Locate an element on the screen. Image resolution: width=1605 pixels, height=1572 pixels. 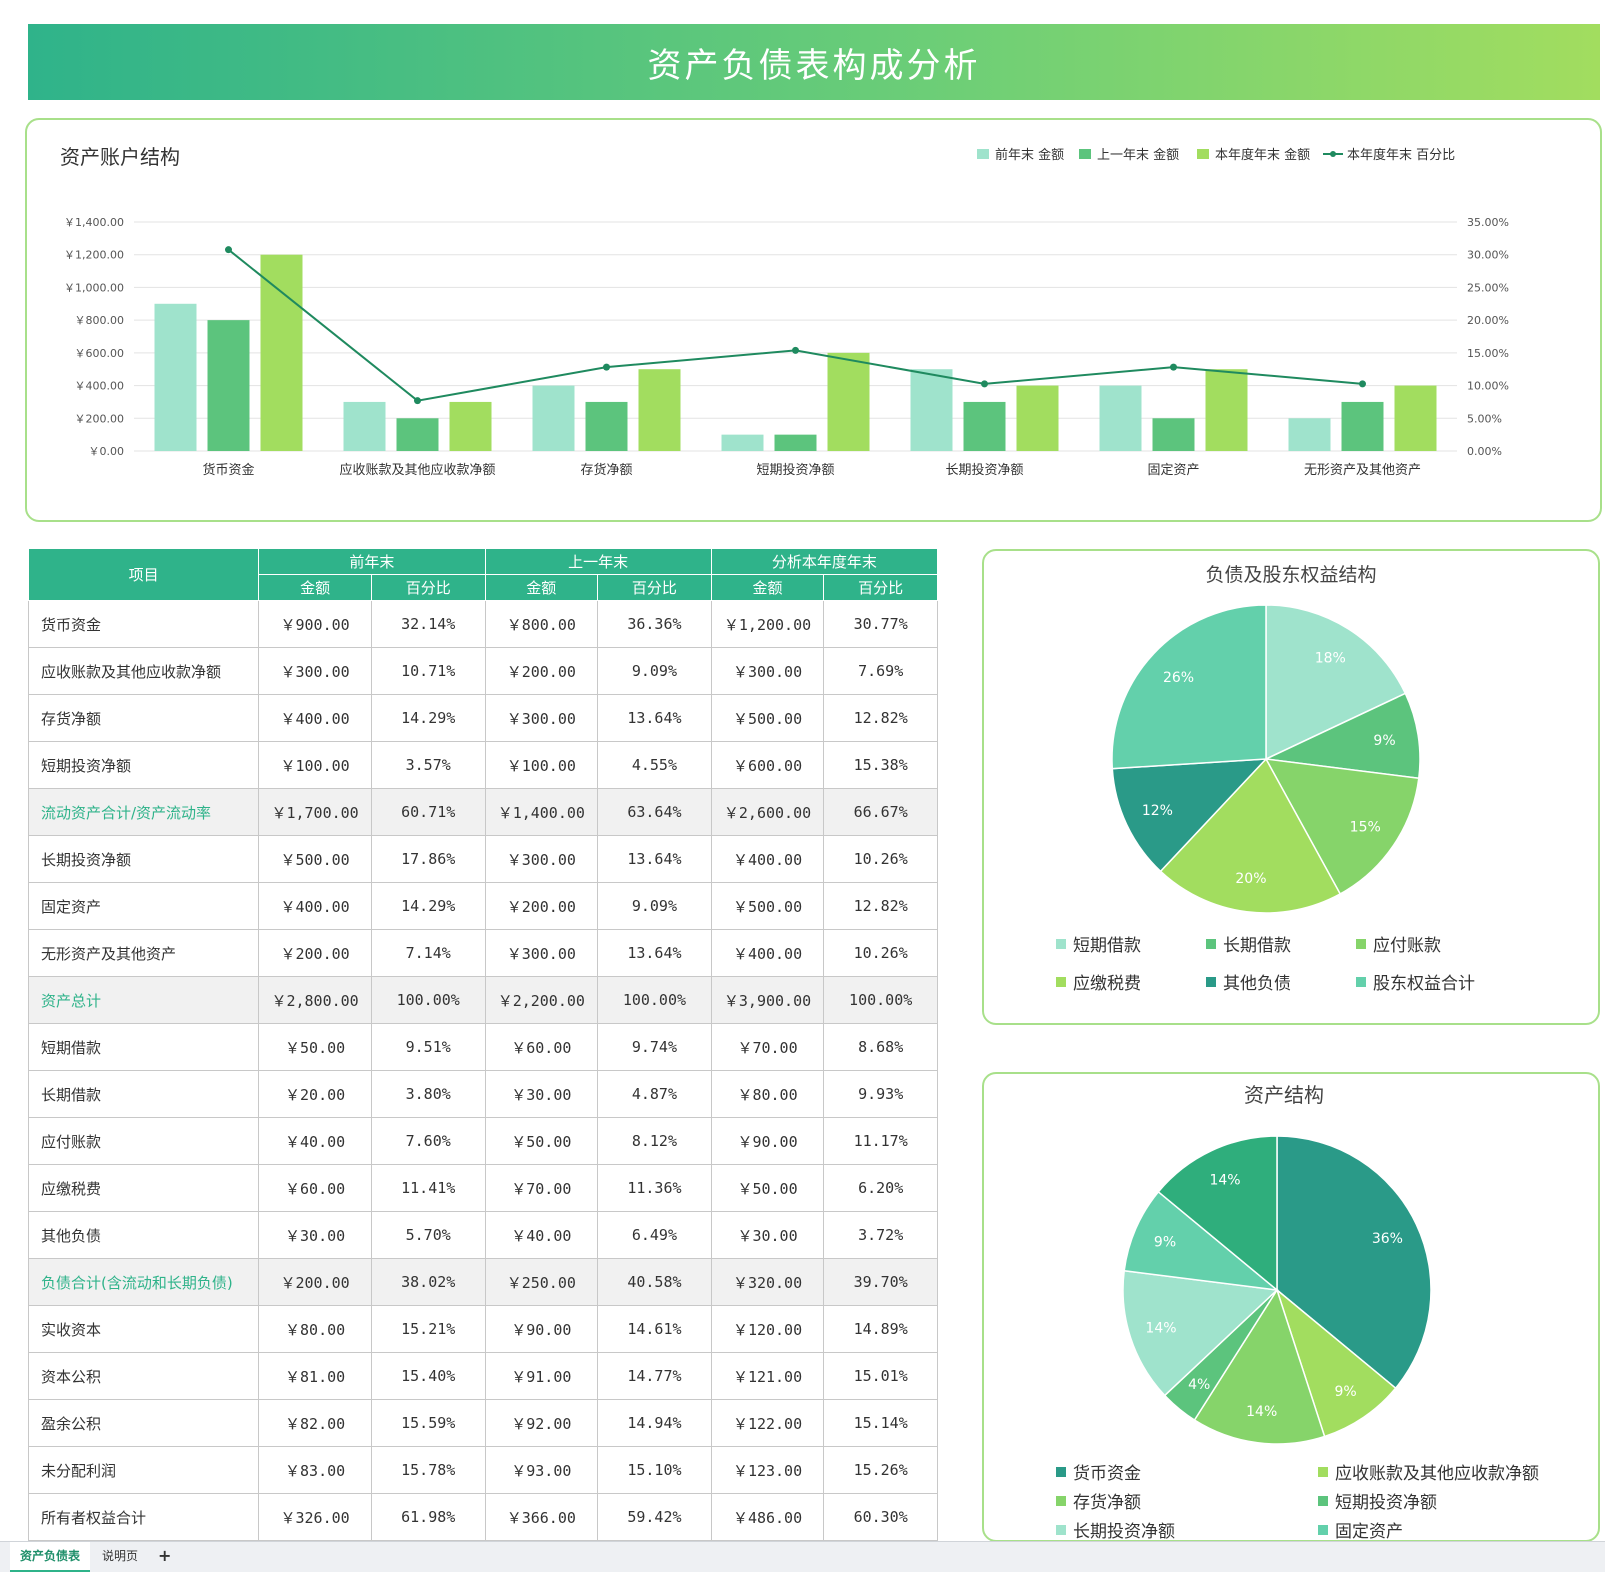
percent-cell: 100.00% is located at coordinates (654, 1000).